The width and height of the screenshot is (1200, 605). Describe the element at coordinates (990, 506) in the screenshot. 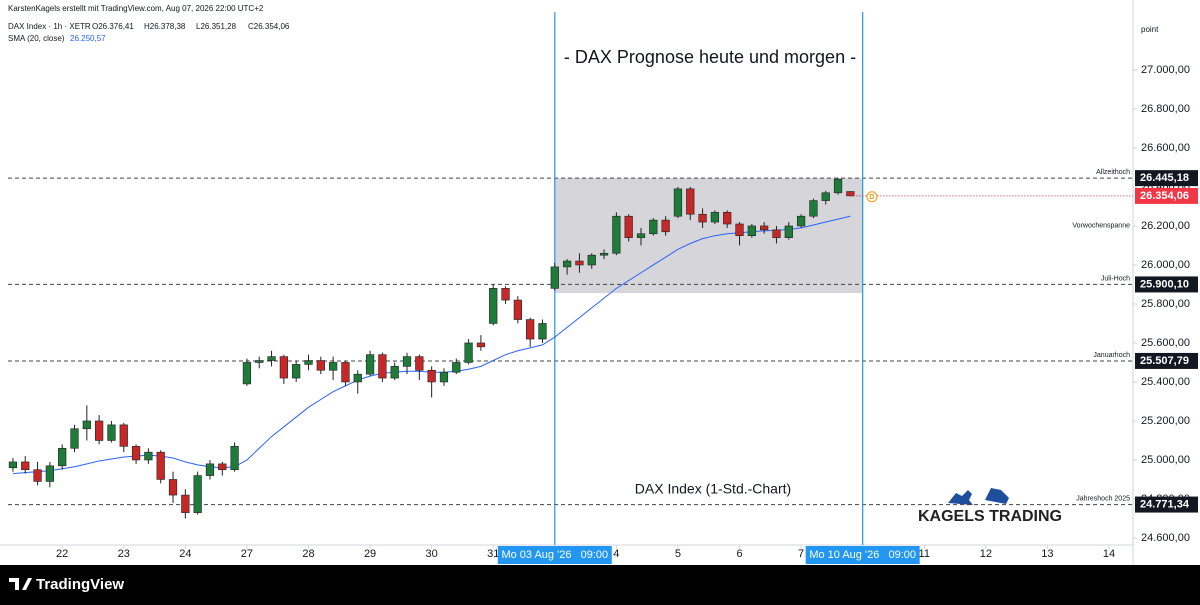

I see `brand-logo: KAGELS TRADING` at that location.